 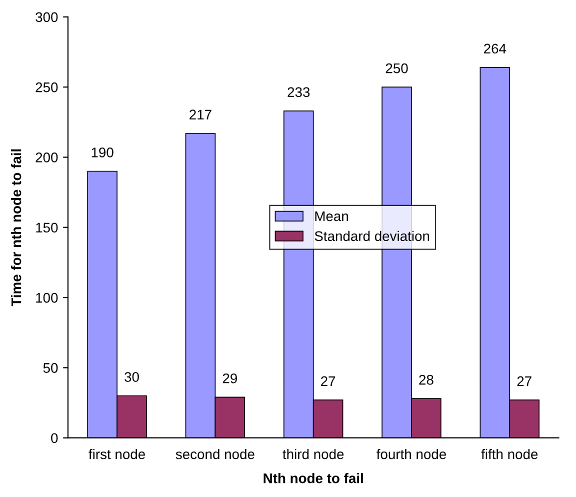 What do you see at coordinates (47, 17) in the screenshot?
I see `y-tick-label: 300` at bounding box center [47, 17].